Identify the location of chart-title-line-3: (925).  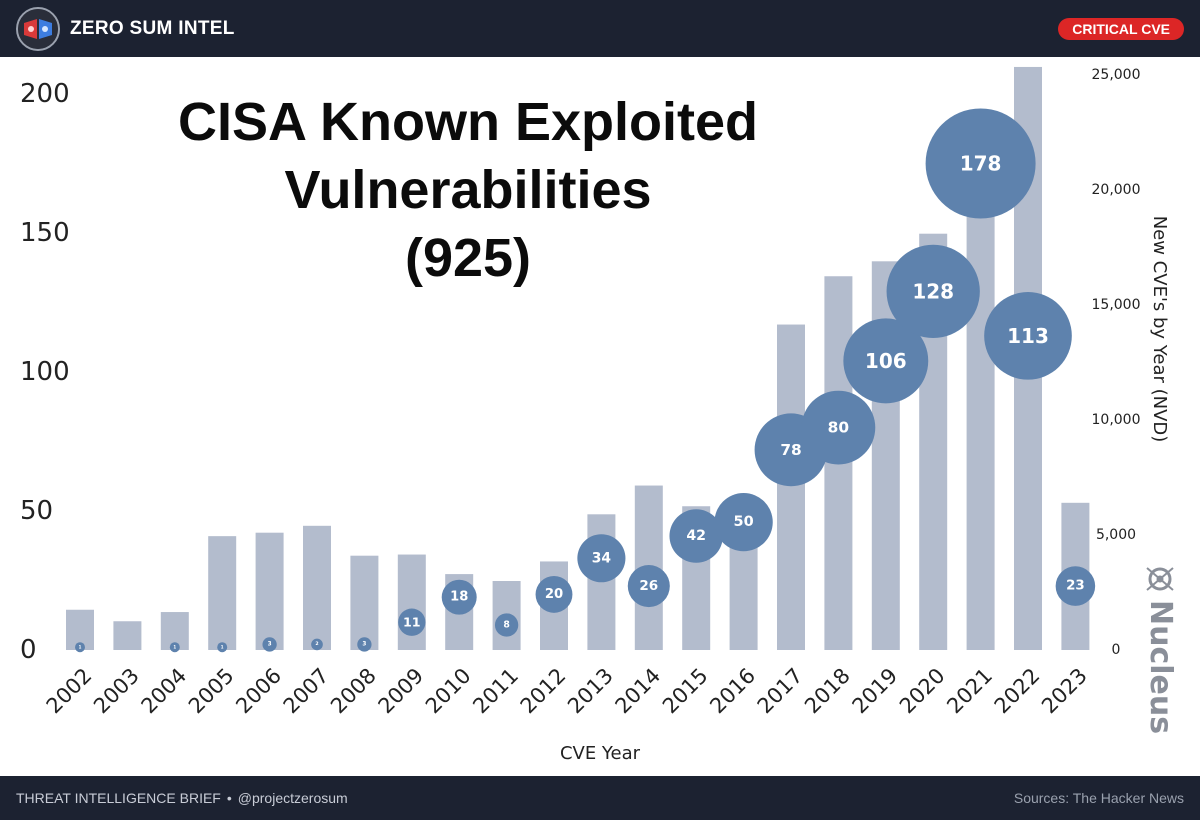
(468, 258).